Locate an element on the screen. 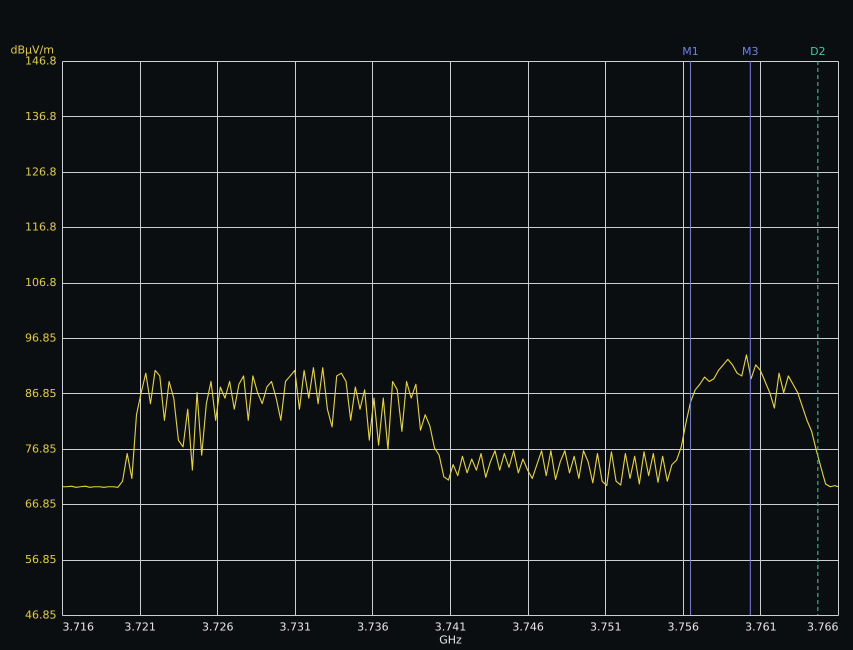  x-tick-label: 3.731 is located at coordinates (296, 627).